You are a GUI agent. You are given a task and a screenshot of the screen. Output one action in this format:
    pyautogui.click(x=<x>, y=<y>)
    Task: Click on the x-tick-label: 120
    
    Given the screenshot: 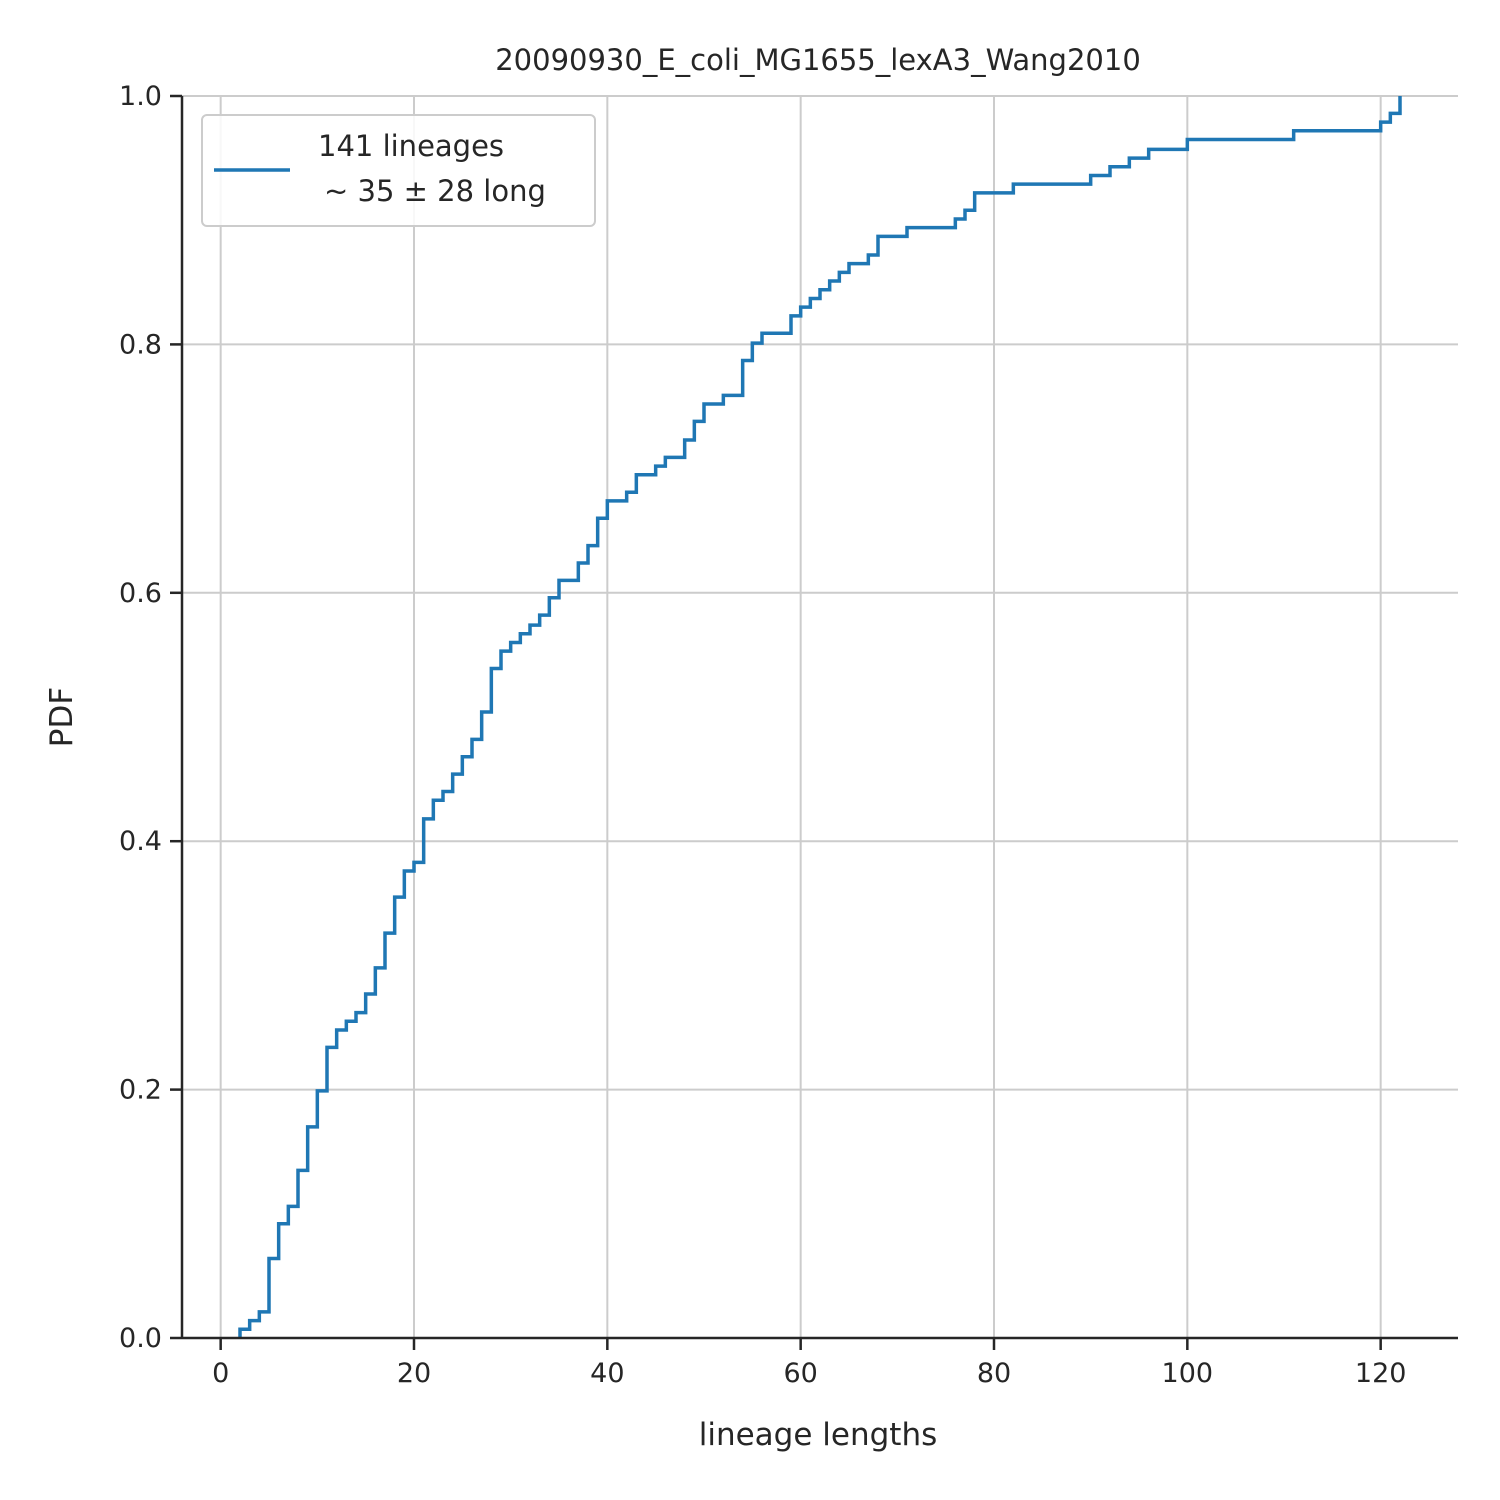 What is the action you would take?
    pyautogui.click(x=1381, y=1373)
    